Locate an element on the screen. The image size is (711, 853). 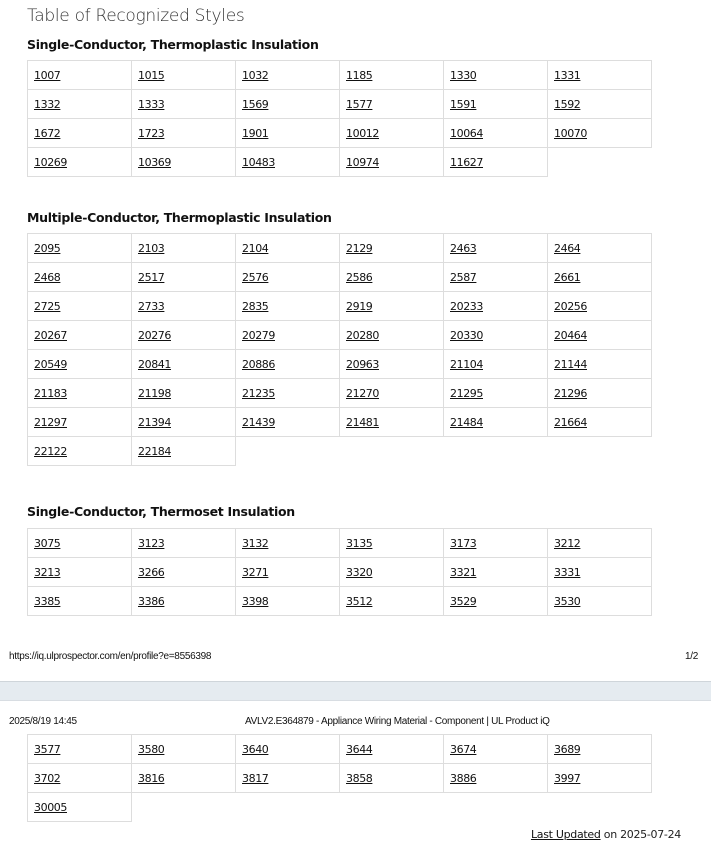
style-link: 3512 is located at coordinates (359, 601).